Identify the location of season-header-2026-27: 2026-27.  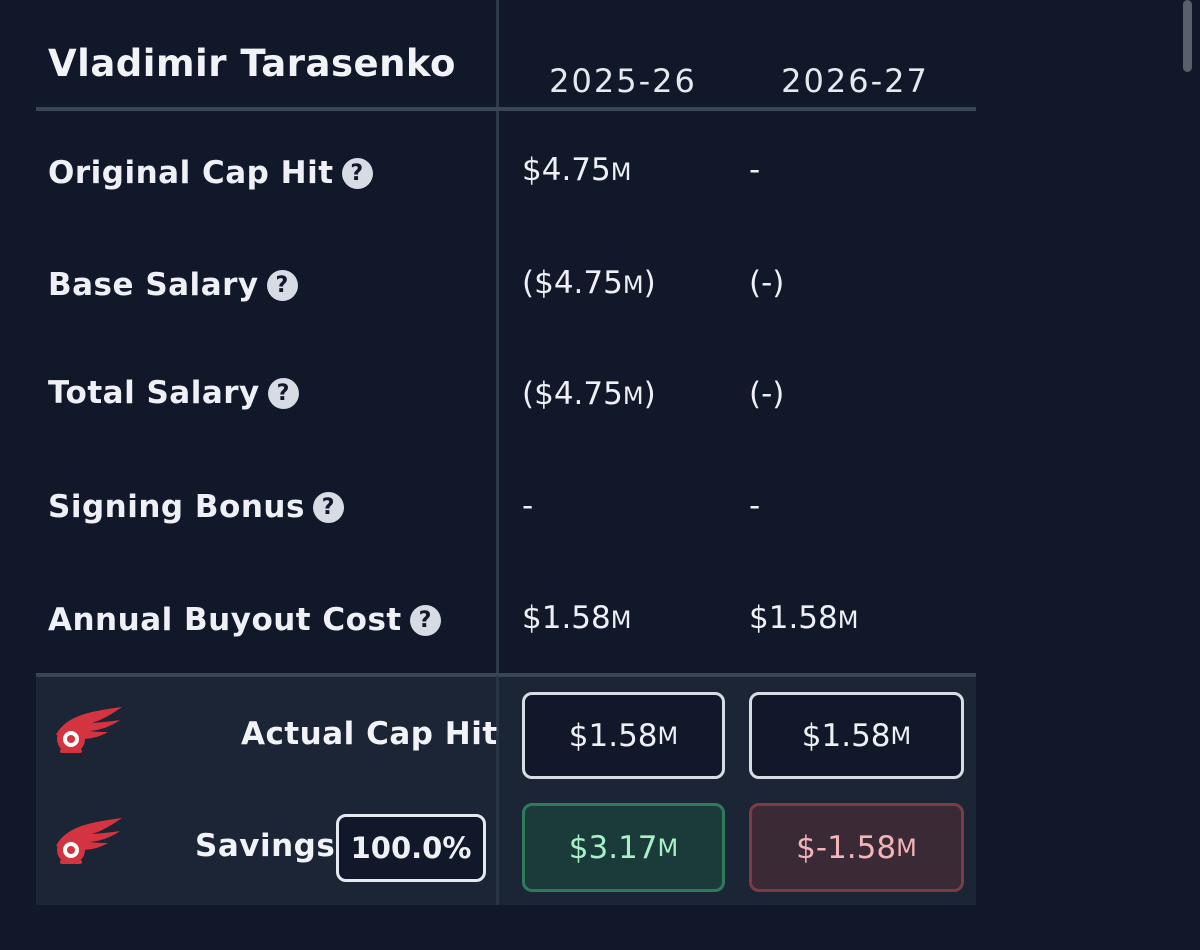
(855, 81).